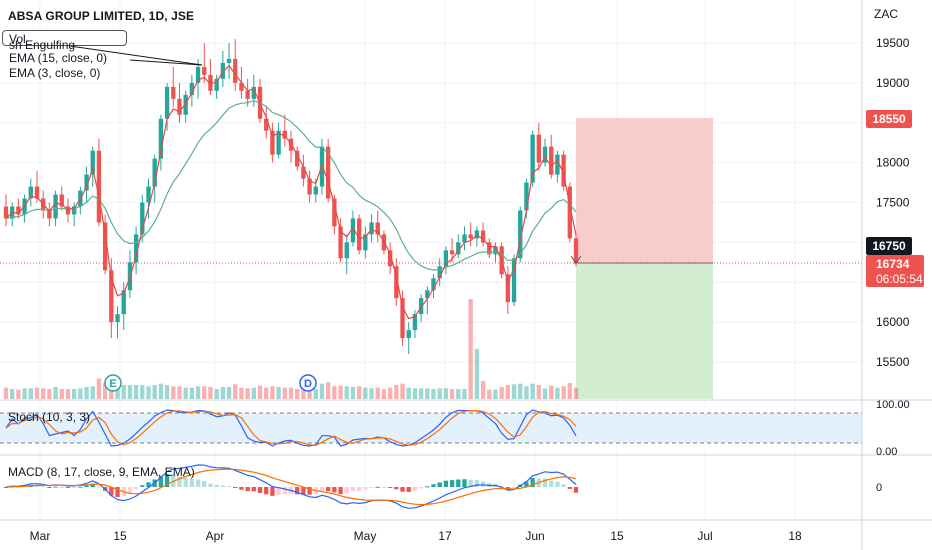 This screenshot has height=550, width=932. What do you see at coordinates (895, 271) in the screenshot?
I see `last-price-badge: 16734 06:05:54` at bounding box center [895, 271].